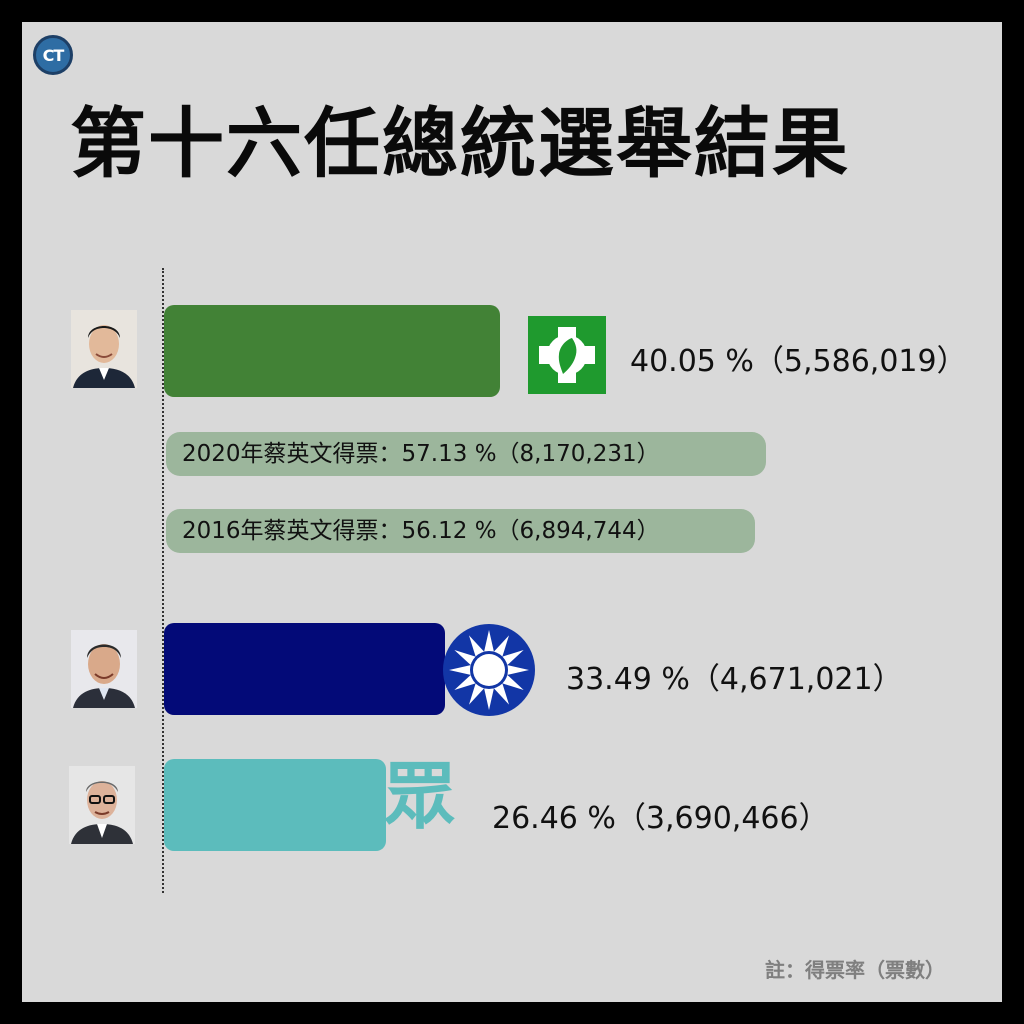 The image size is (1024, 1024). I want to click on candidate-2-portrait, so click(104, 669).